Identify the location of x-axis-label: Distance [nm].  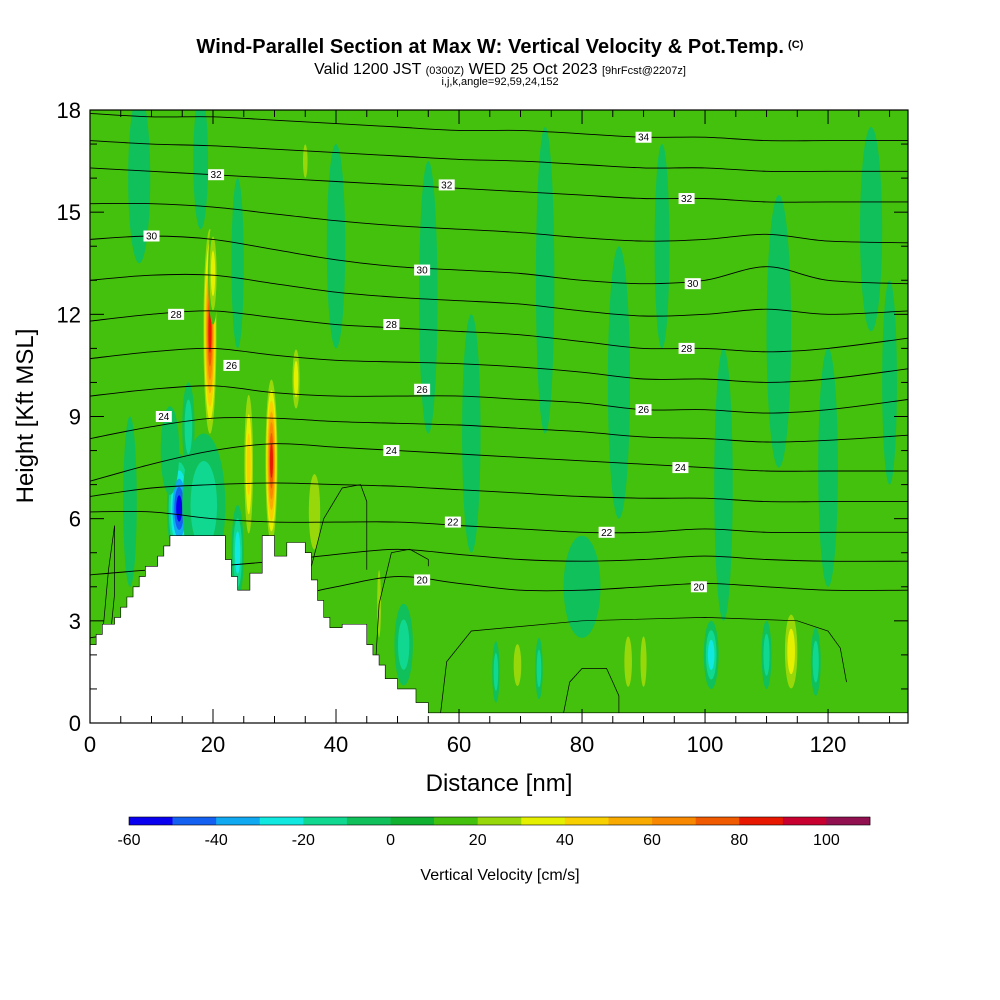
(499, 783).